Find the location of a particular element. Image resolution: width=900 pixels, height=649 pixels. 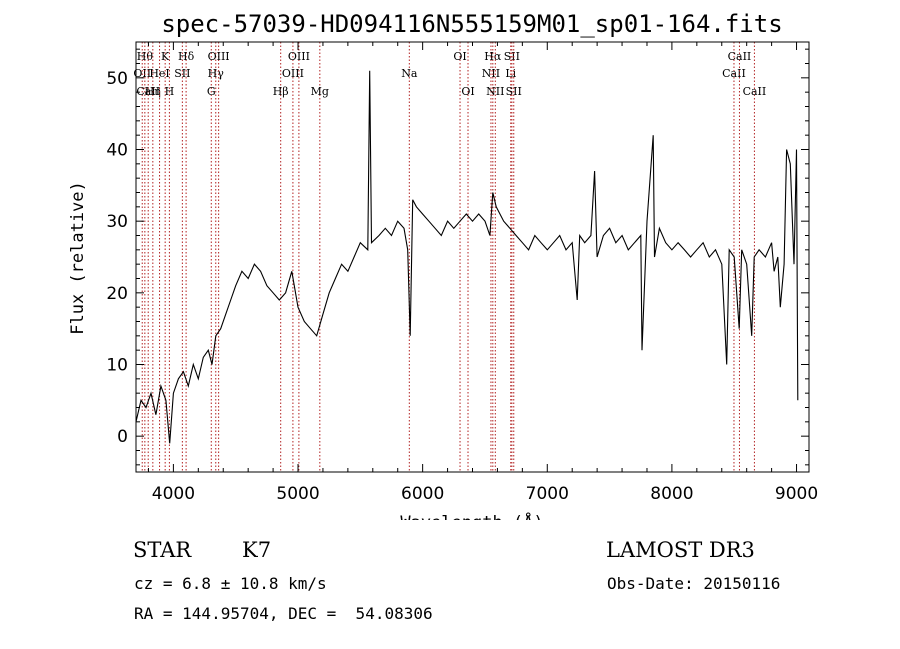

x-tick-label: 8000 is located at coordinates (671, 494).